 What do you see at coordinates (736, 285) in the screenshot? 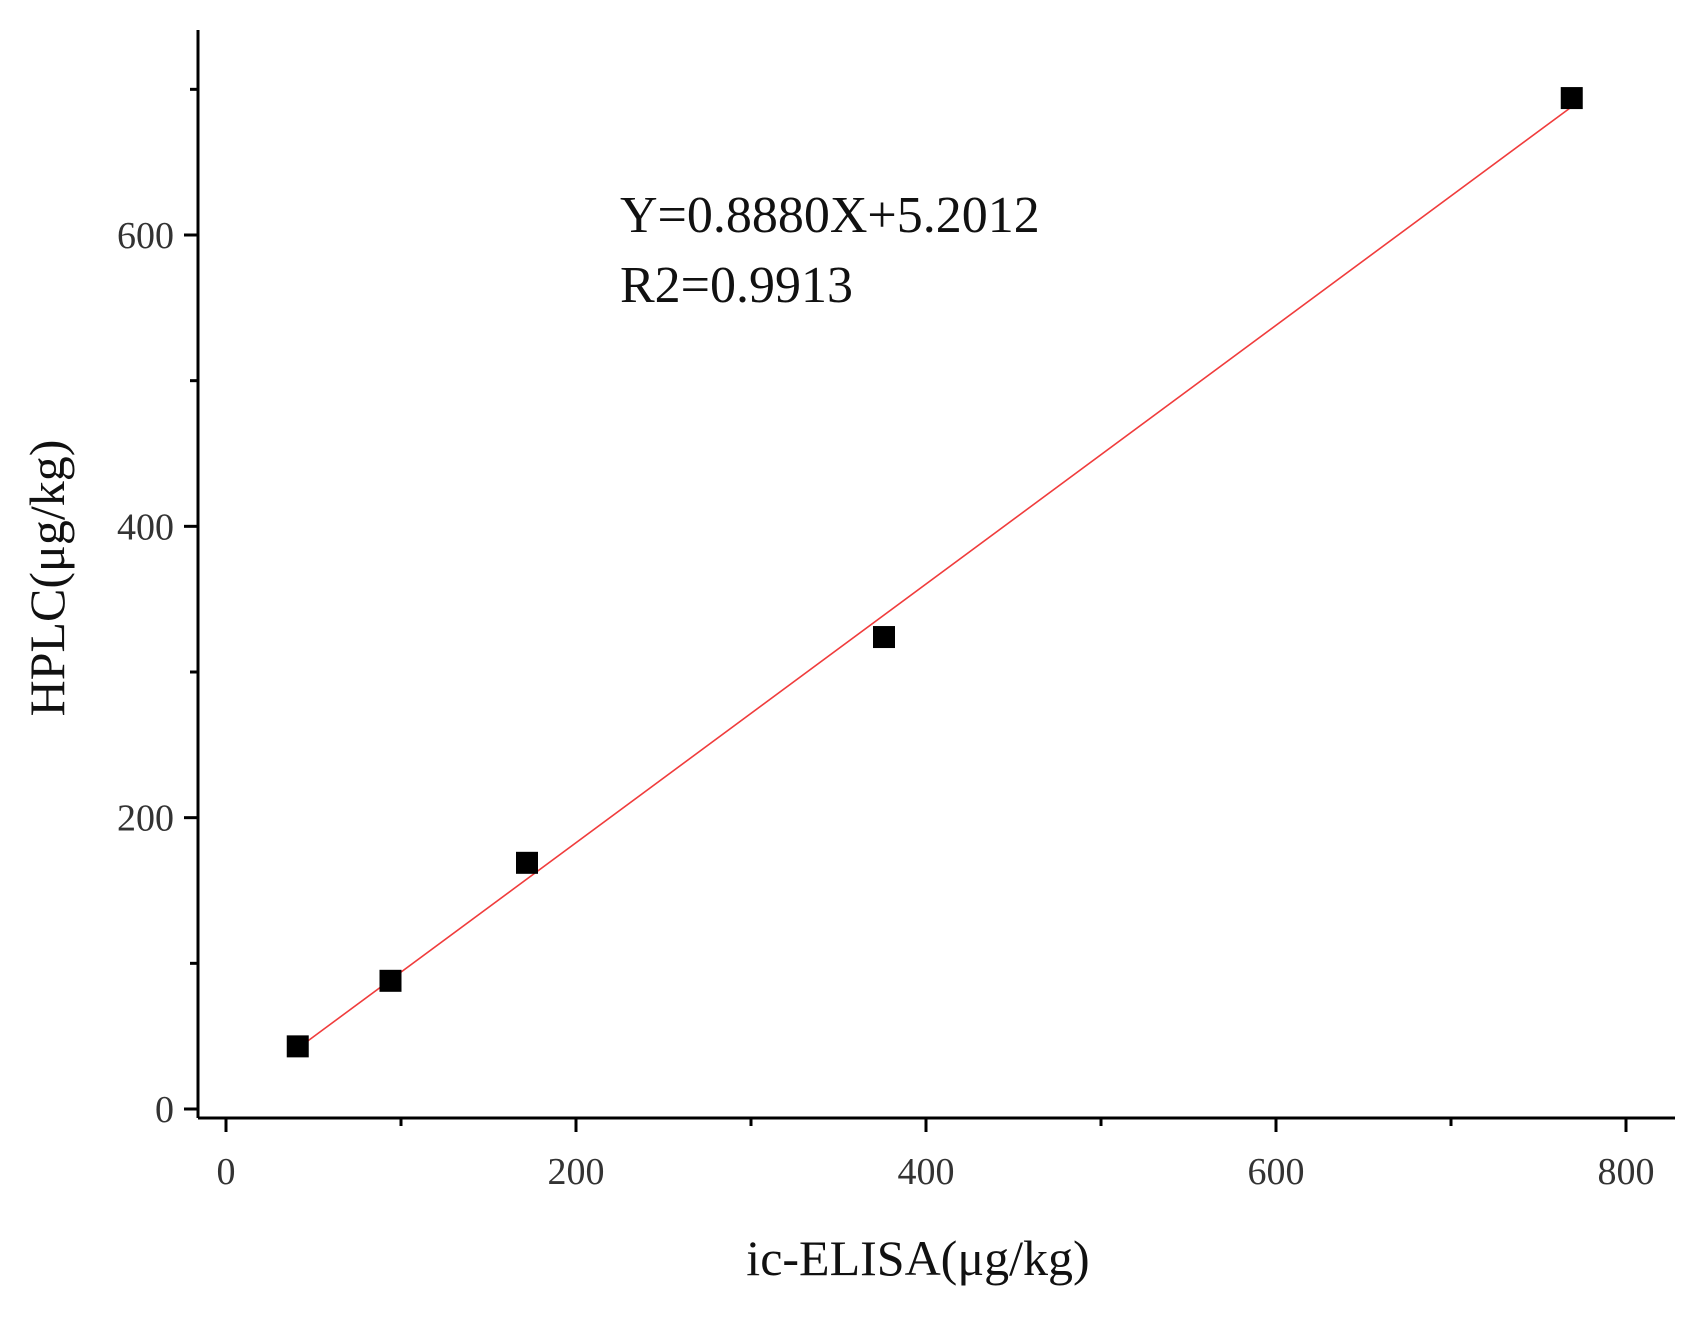
I see `r-squared: R2=0.9913` at bounding box center [736, 285].